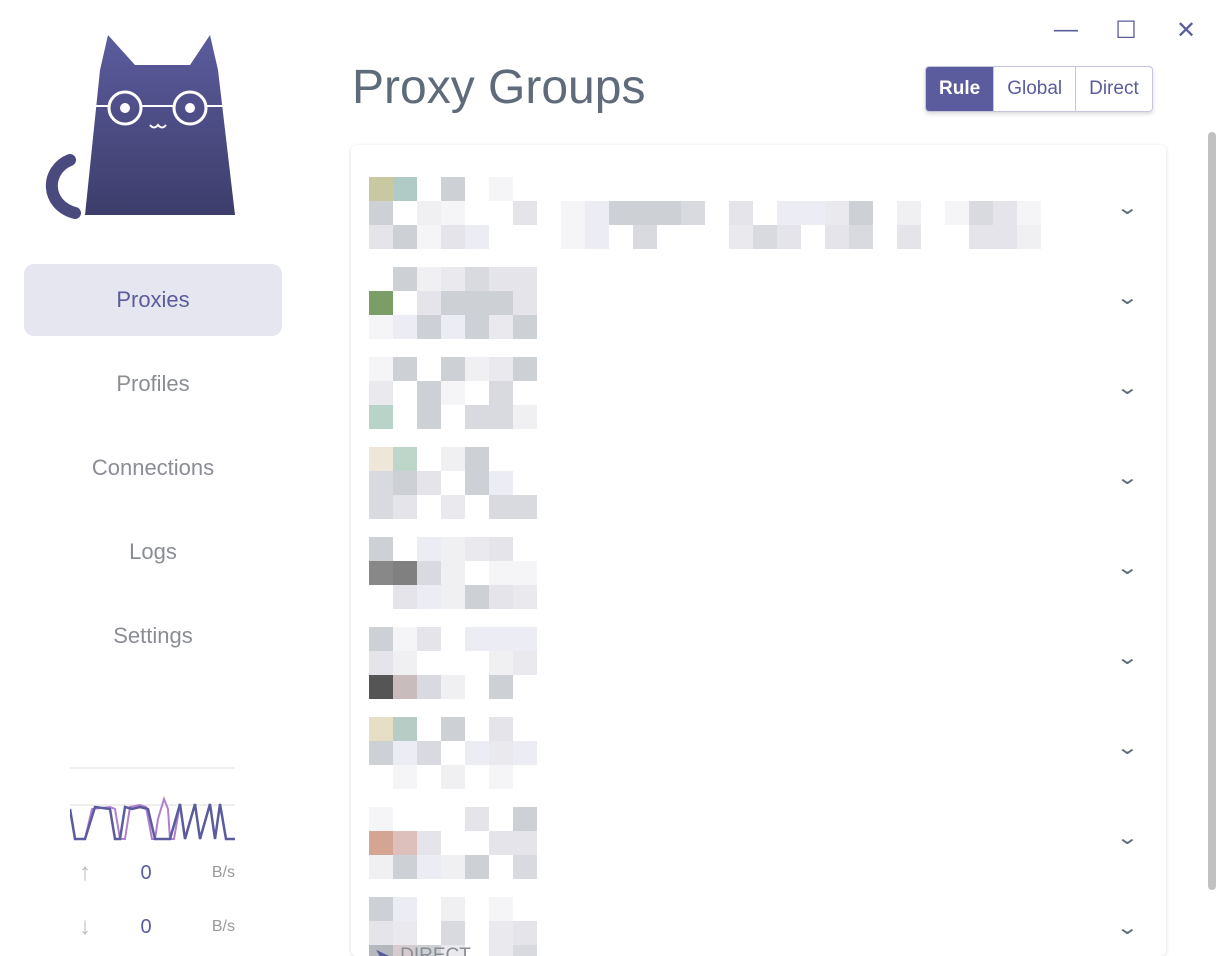 The width and height of the screenshot is (1222, 956). Describe the element at coordinates (1113, 89) in the screenshot. I see `mode-direct-button: Direct` at that location.